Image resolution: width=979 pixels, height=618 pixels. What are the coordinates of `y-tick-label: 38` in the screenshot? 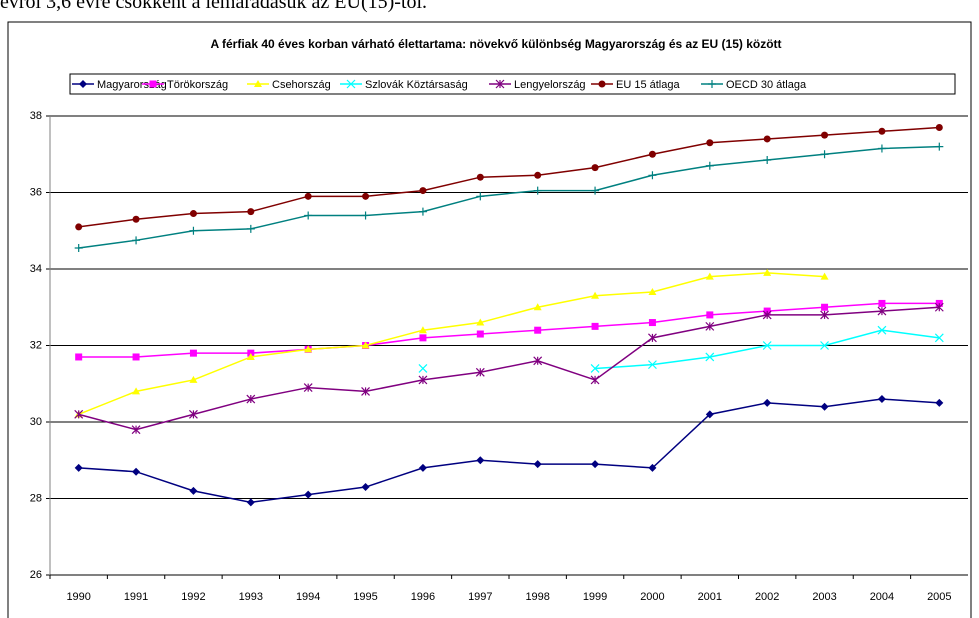 It's located at (36, 116).